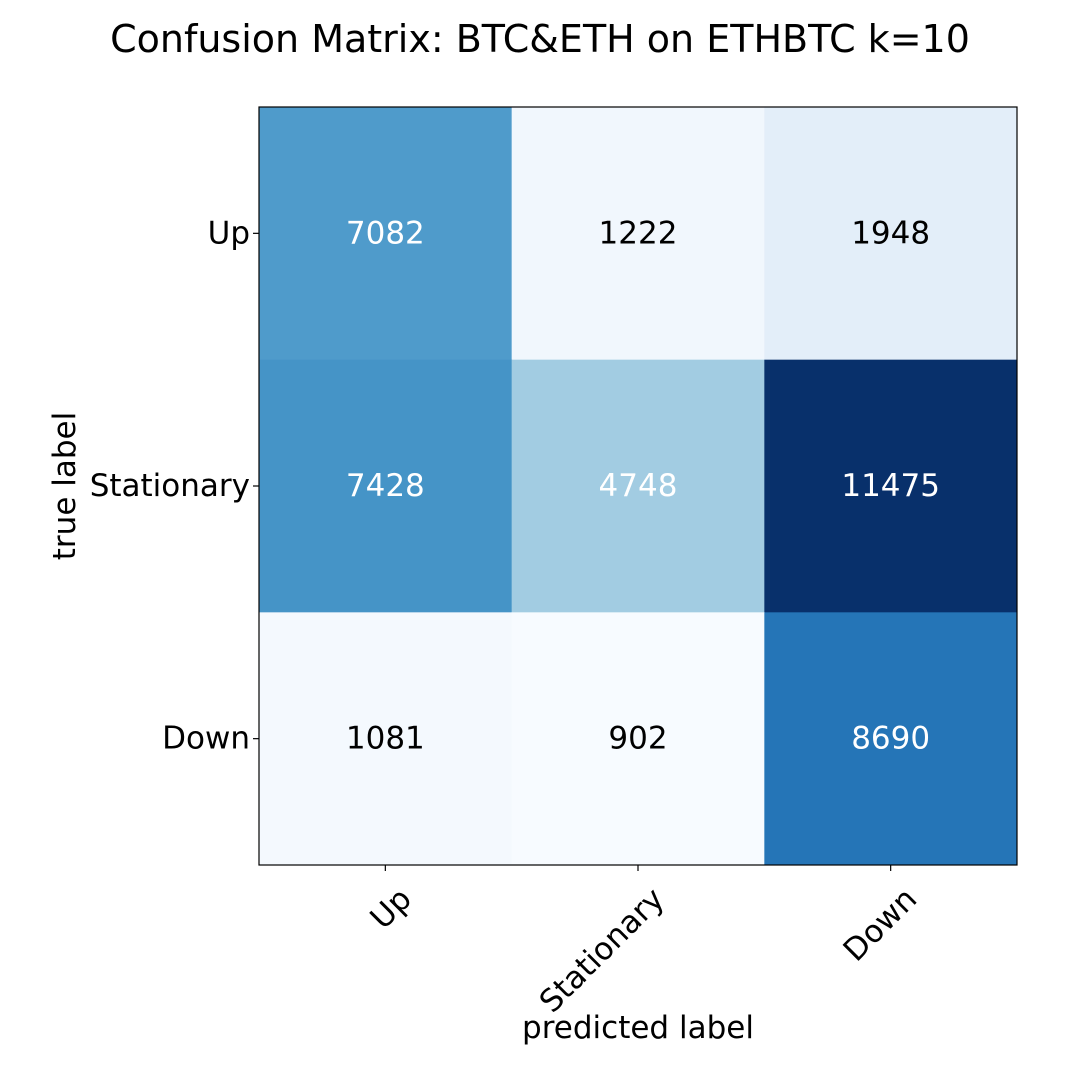  I want to click on cell-value-label: 1948, so click(890, 233).